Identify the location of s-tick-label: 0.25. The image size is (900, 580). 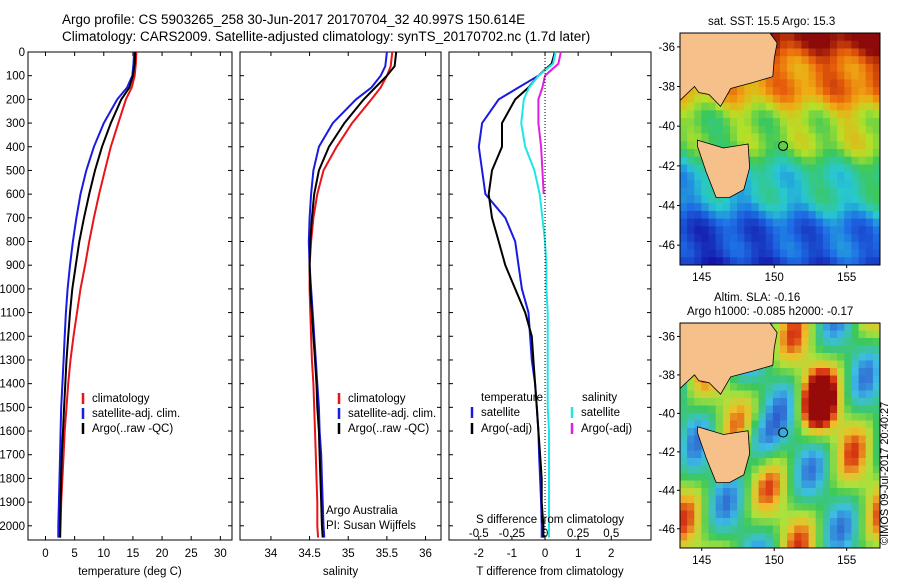
(578, 534).